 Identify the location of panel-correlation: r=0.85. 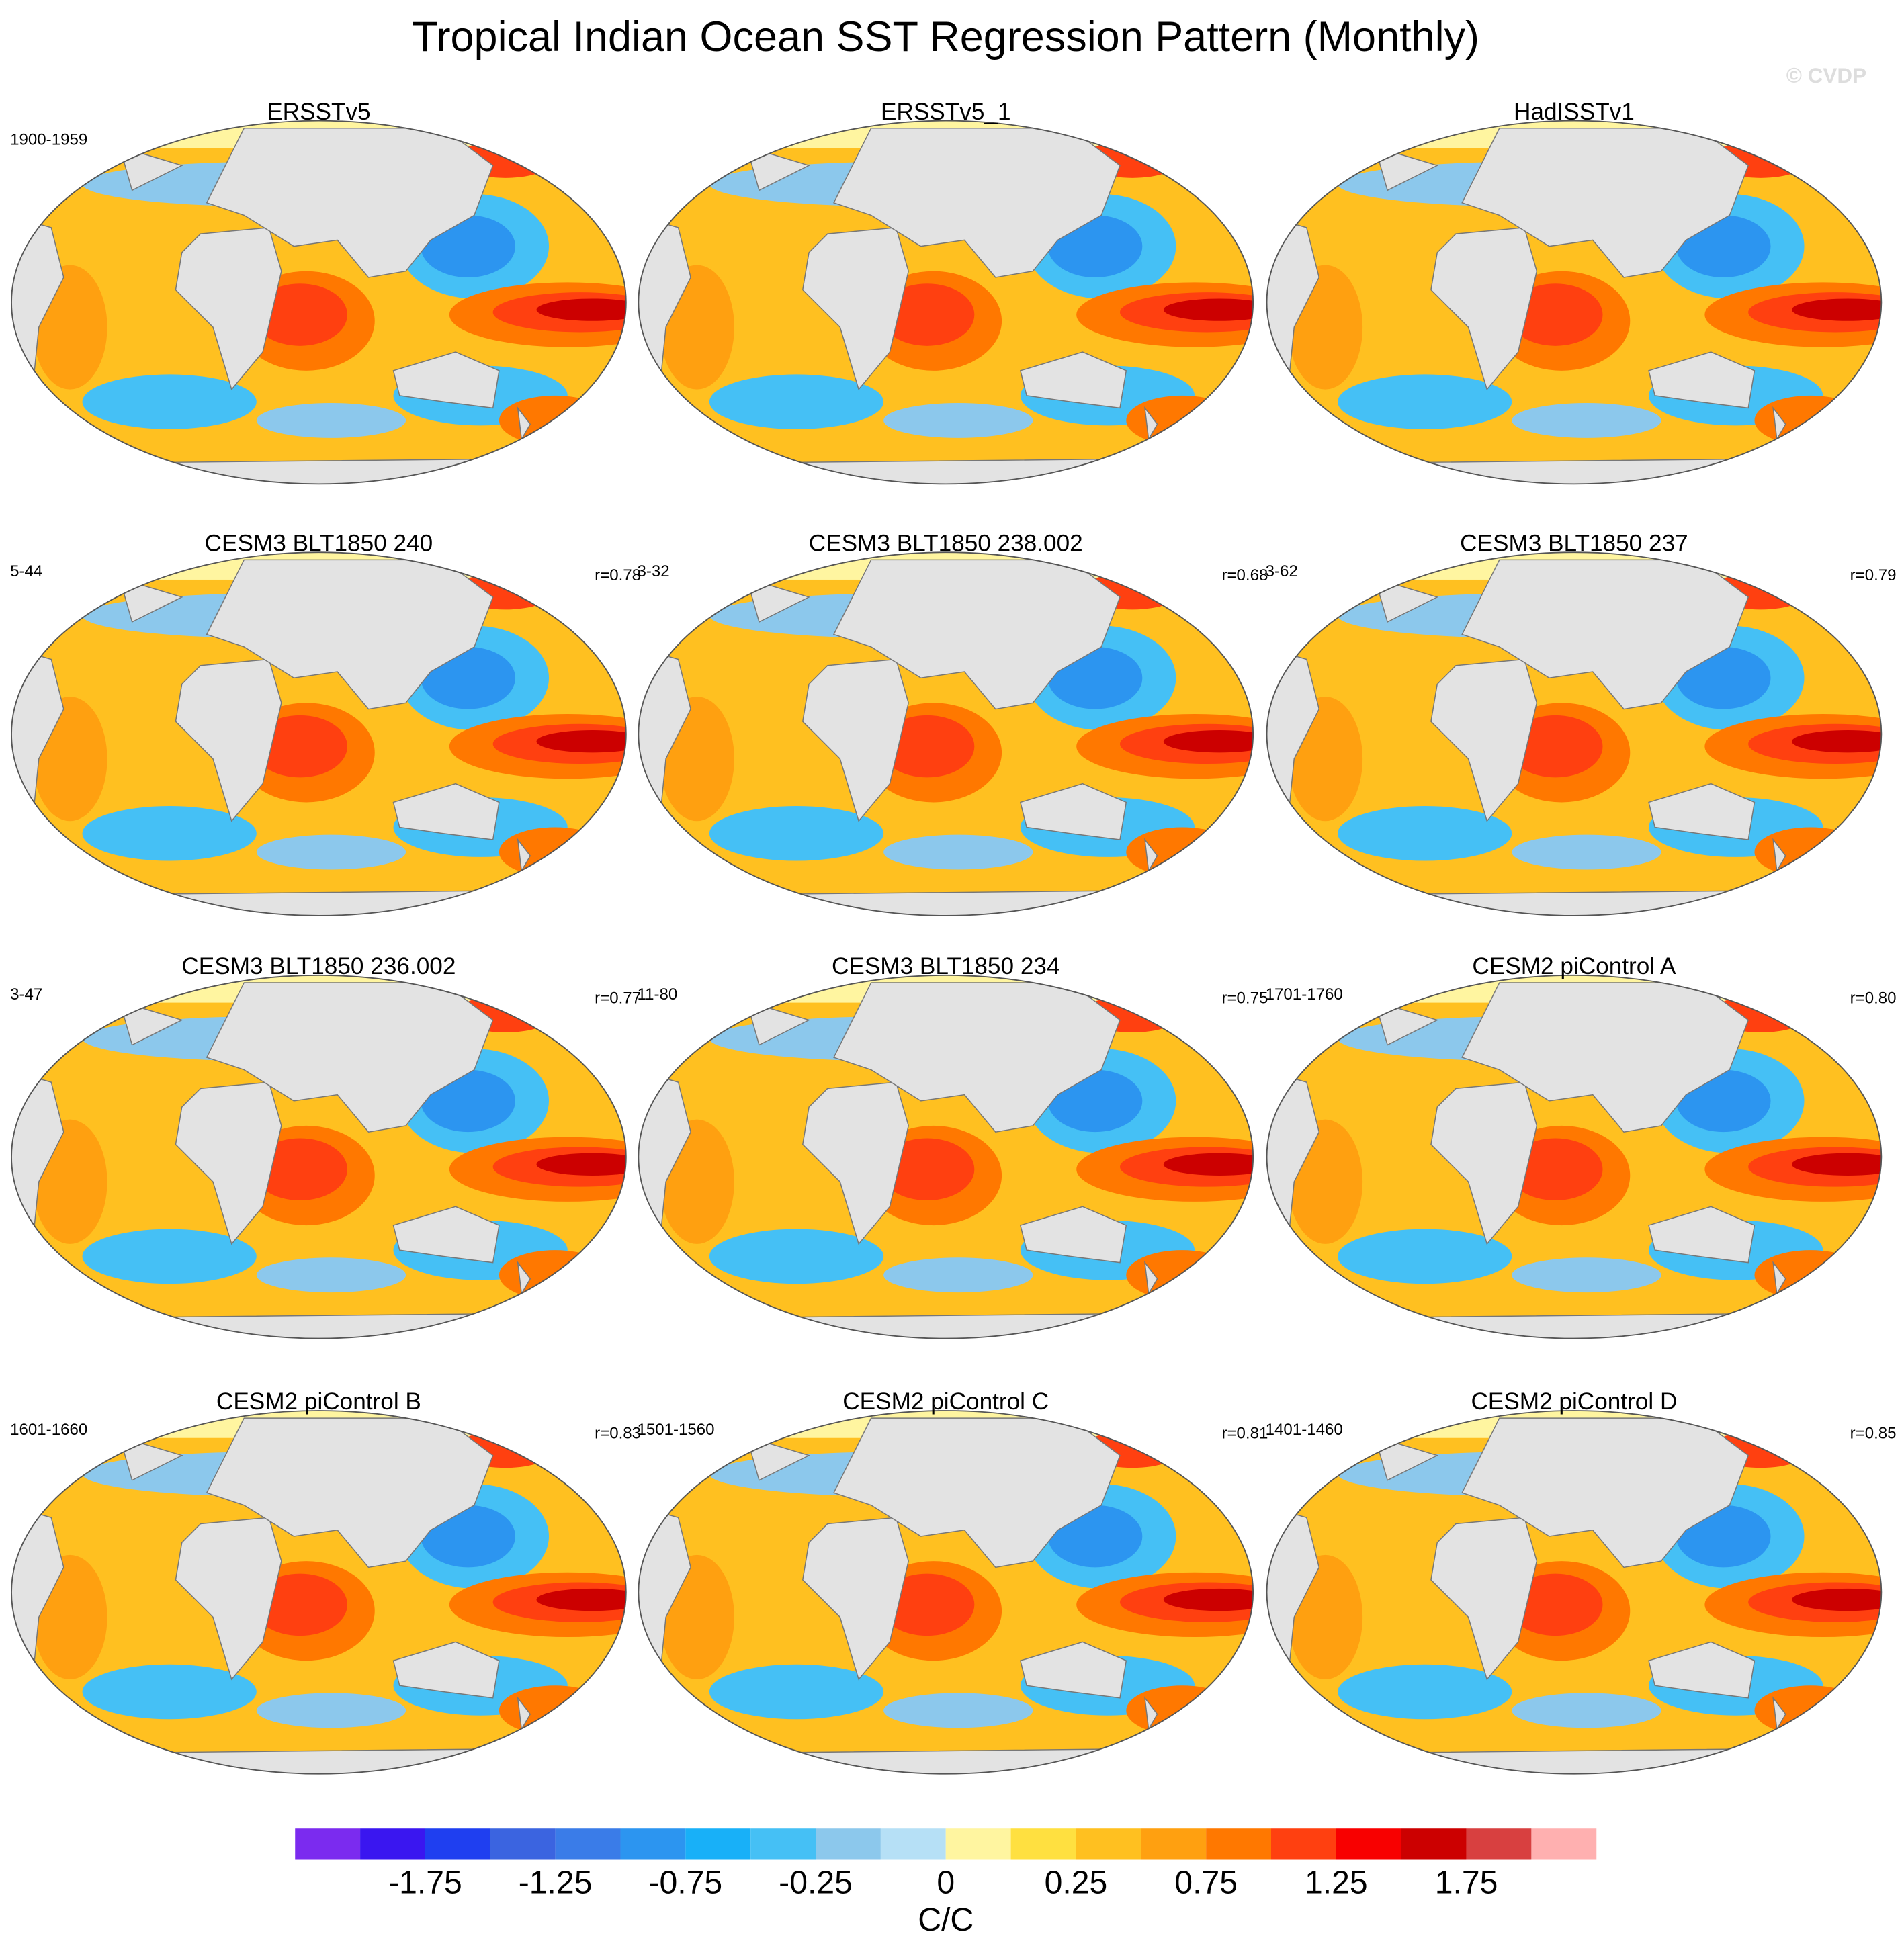
(1874, 1434).